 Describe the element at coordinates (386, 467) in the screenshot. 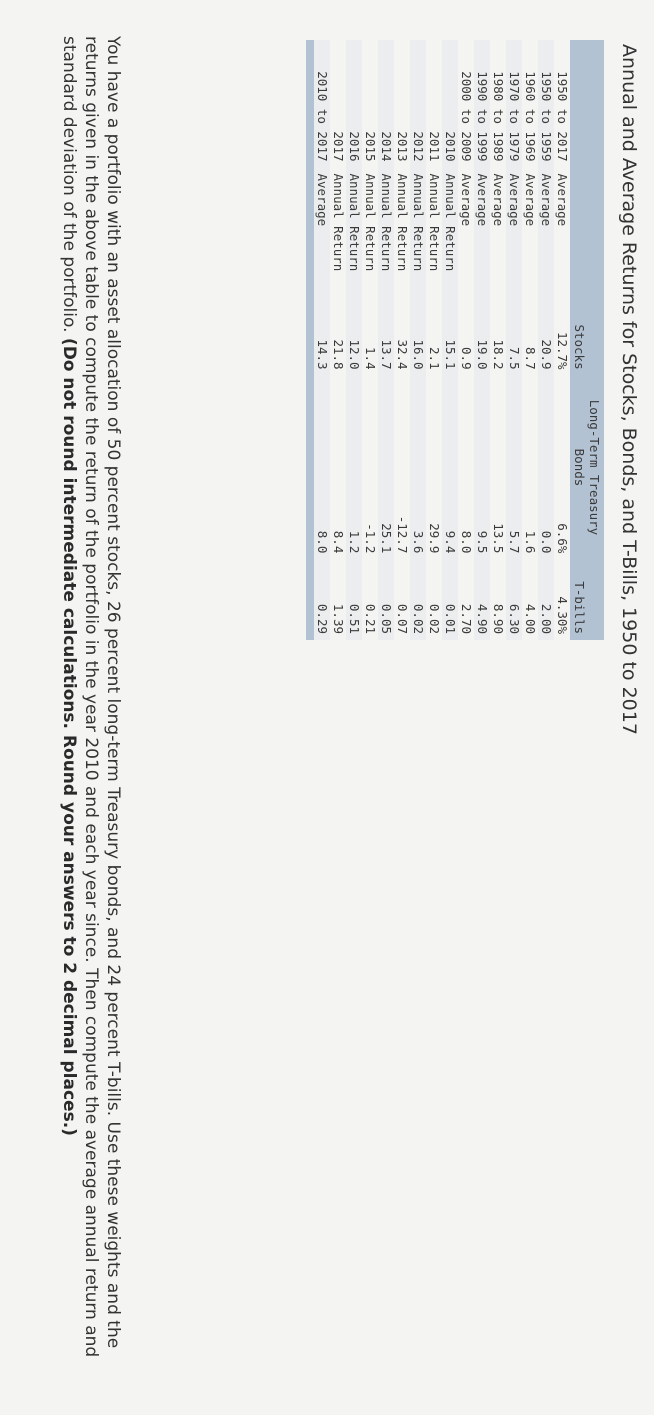

I see `table-cell: 25.1` at that location.